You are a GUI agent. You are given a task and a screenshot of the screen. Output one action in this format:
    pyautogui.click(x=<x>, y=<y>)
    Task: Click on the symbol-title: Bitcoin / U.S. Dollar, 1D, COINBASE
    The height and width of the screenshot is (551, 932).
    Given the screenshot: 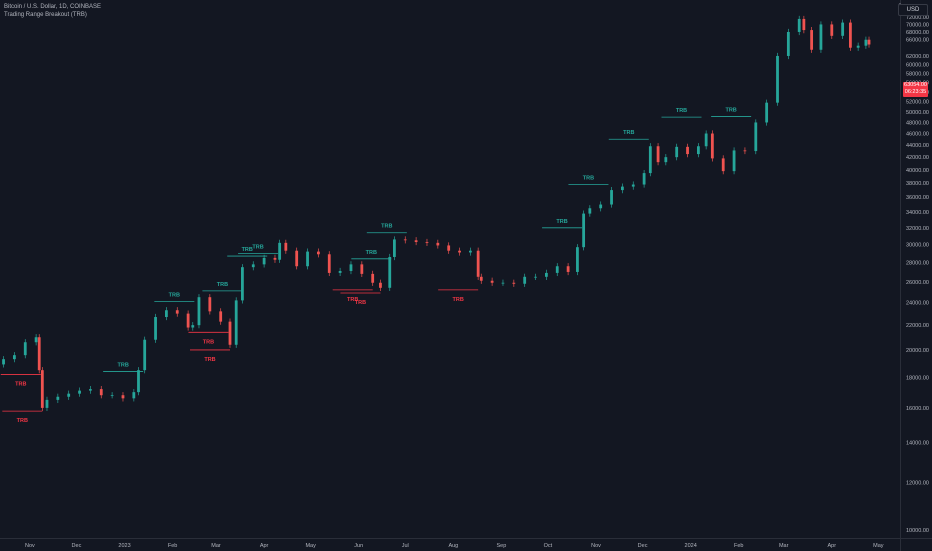 What is the action you would take?
    pyautogui.click(x=53, y=7)
    